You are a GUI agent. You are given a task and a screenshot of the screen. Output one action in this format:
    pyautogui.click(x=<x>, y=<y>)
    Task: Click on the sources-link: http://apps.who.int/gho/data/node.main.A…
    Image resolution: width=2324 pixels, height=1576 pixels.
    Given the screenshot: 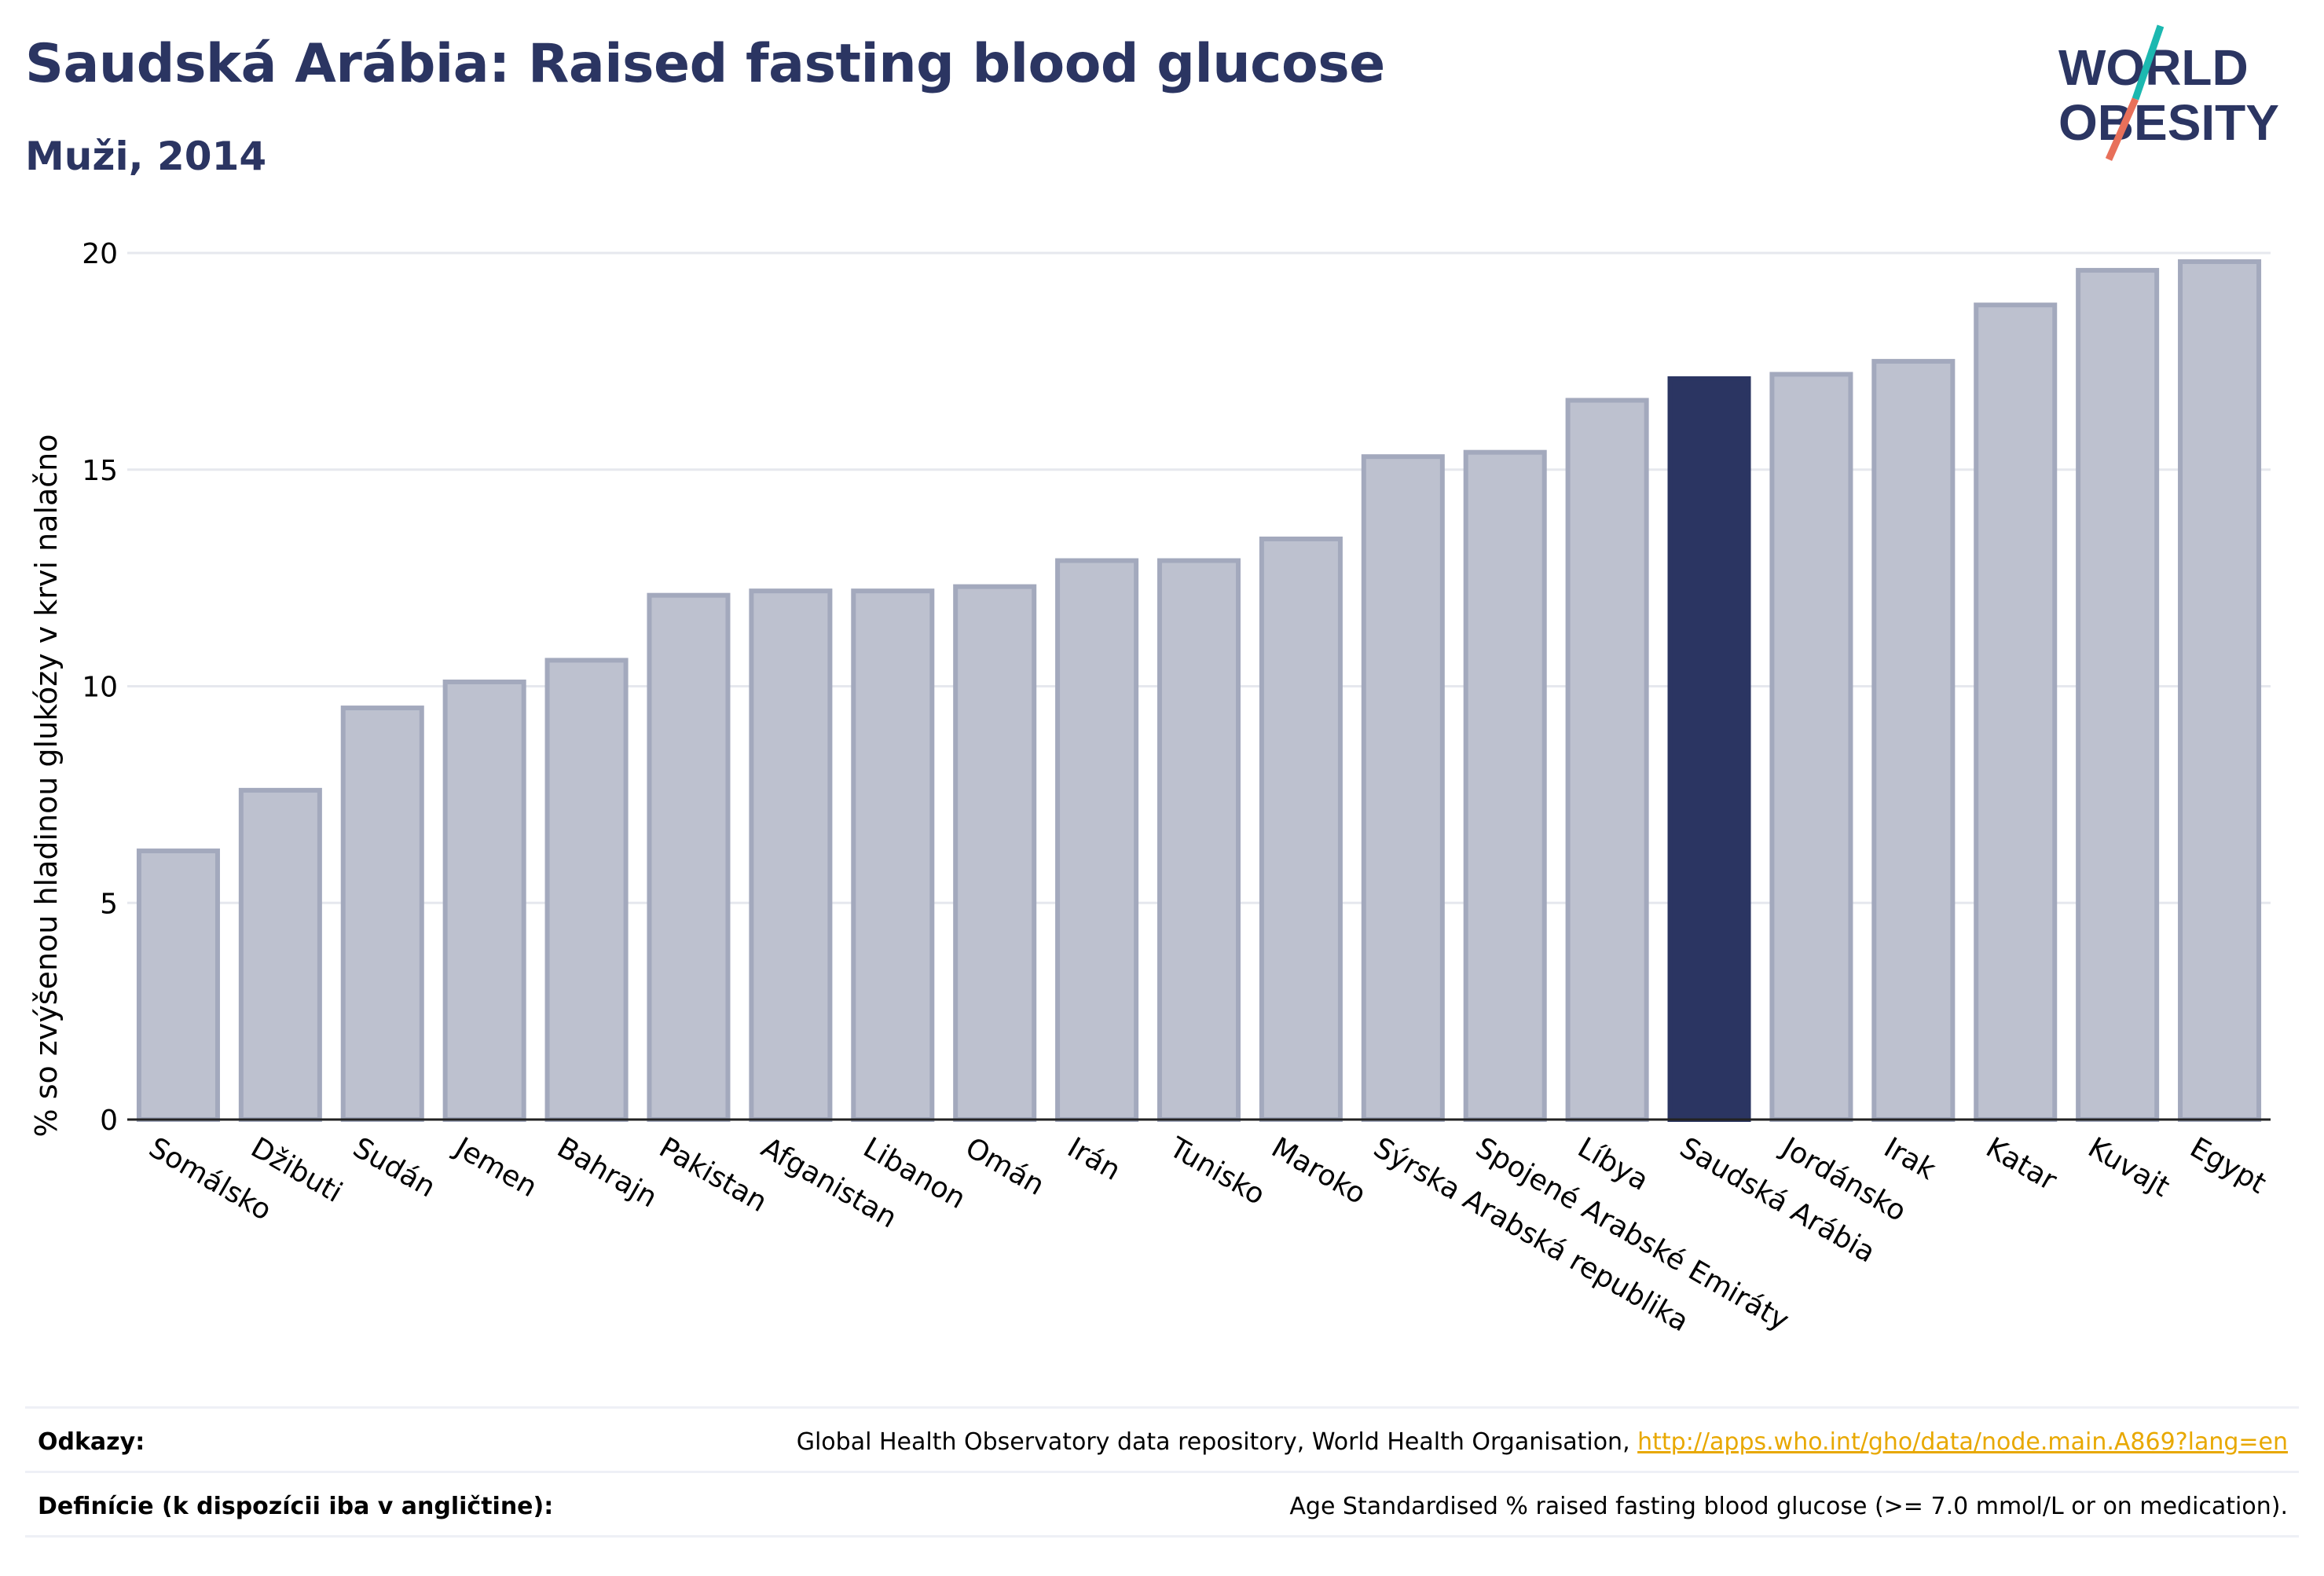 What is the action you would take?
    pyautogui.click(x=1962, y=1442)
    